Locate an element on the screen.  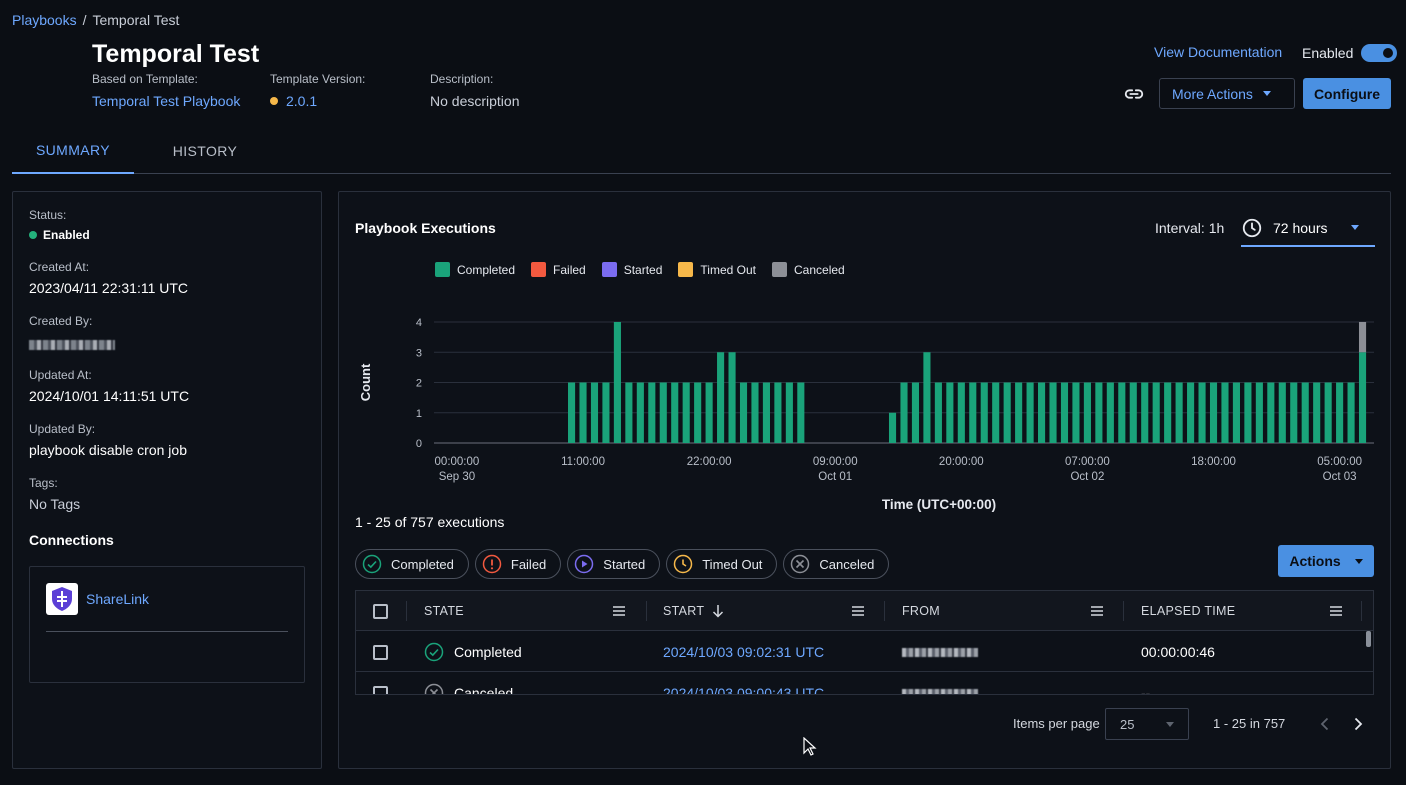
select-all-checkbox is located at coordinates (380, 611).